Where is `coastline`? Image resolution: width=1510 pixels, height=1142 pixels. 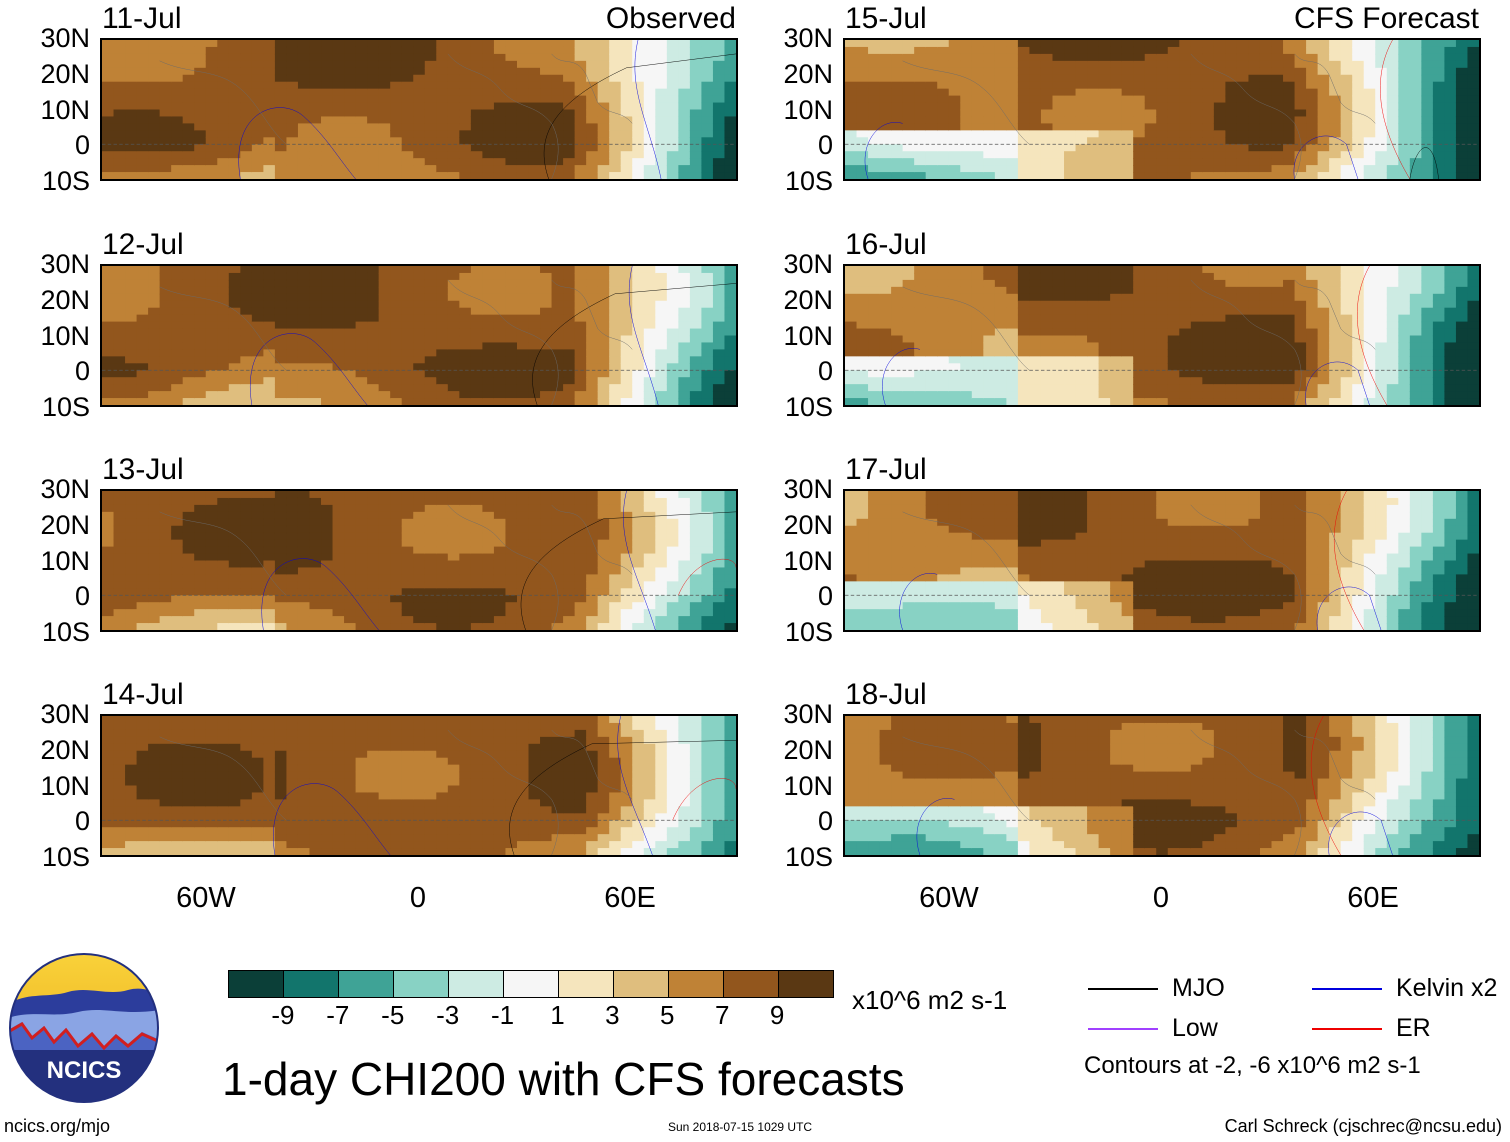
coastline is located at coordinates (592, 315).